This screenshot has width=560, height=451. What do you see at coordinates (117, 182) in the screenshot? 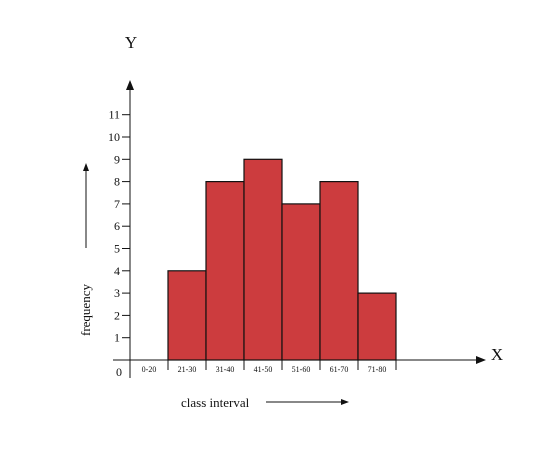
I see `y-tick-label: 8` at bounding box center [117, 182].